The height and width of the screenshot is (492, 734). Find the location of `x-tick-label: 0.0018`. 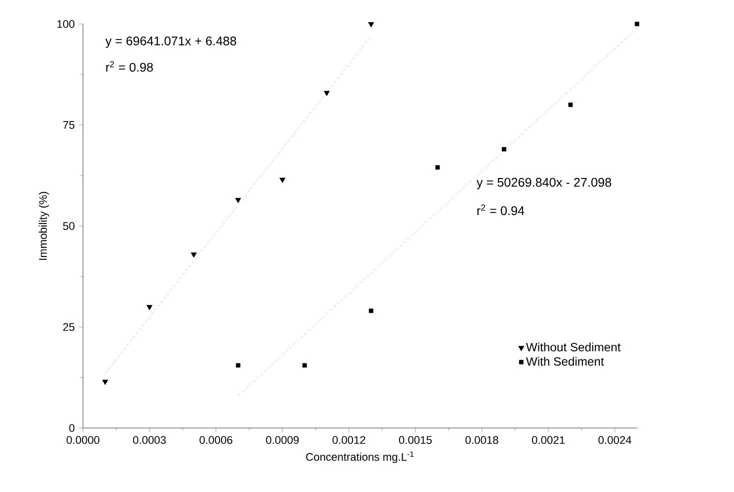

x-tick-label: 0.0018 is located at coordinates (482, 440).